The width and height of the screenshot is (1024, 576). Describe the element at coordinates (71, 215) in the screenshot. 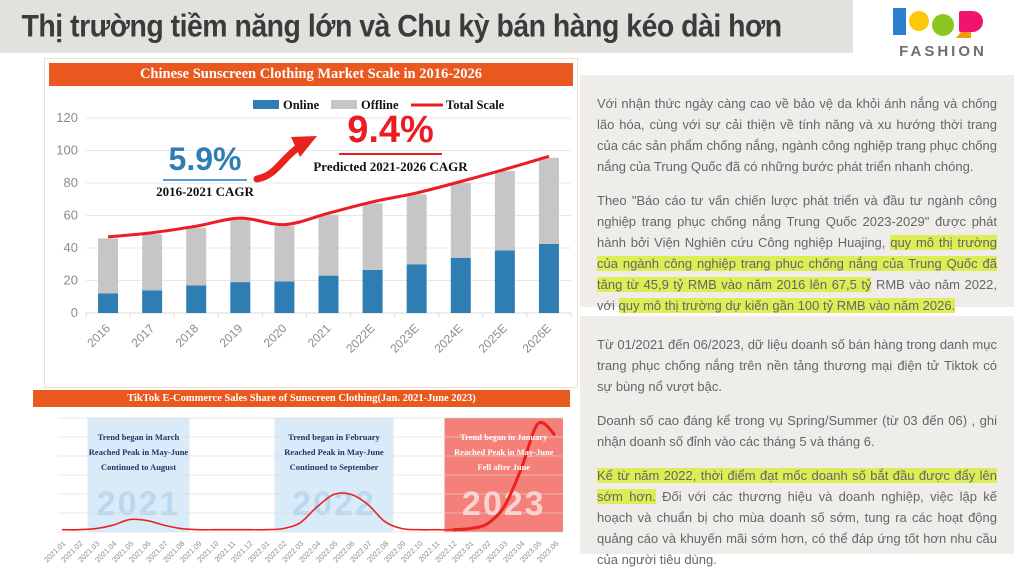

I see `svg-text: 60` at that location.